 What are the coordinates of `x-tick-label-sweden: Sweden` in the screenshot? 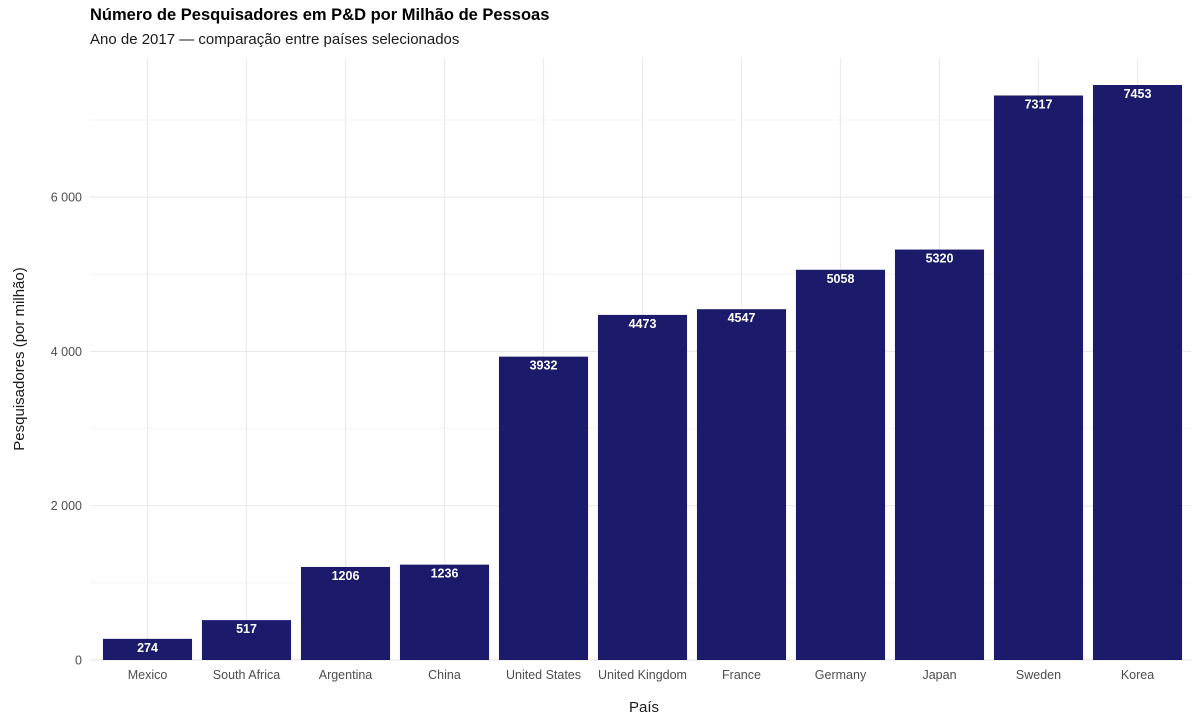 It's located at (1038, 675).